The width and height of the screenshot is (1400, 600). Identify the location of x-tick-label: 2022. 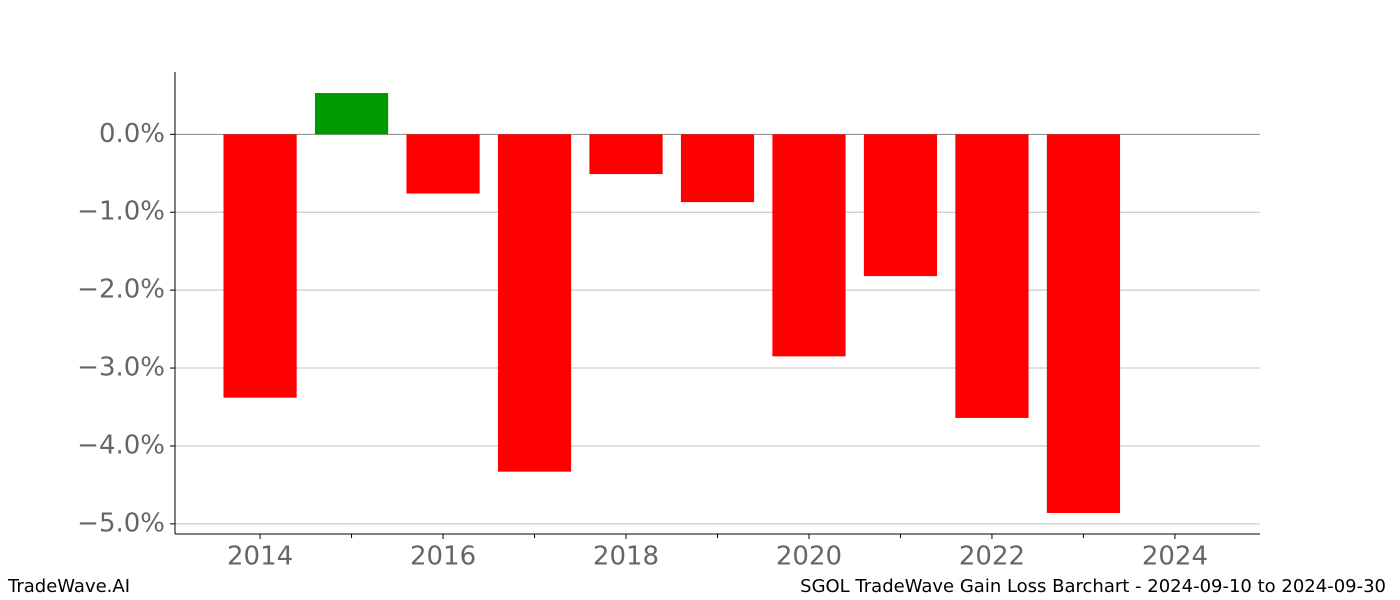
(992, 557).